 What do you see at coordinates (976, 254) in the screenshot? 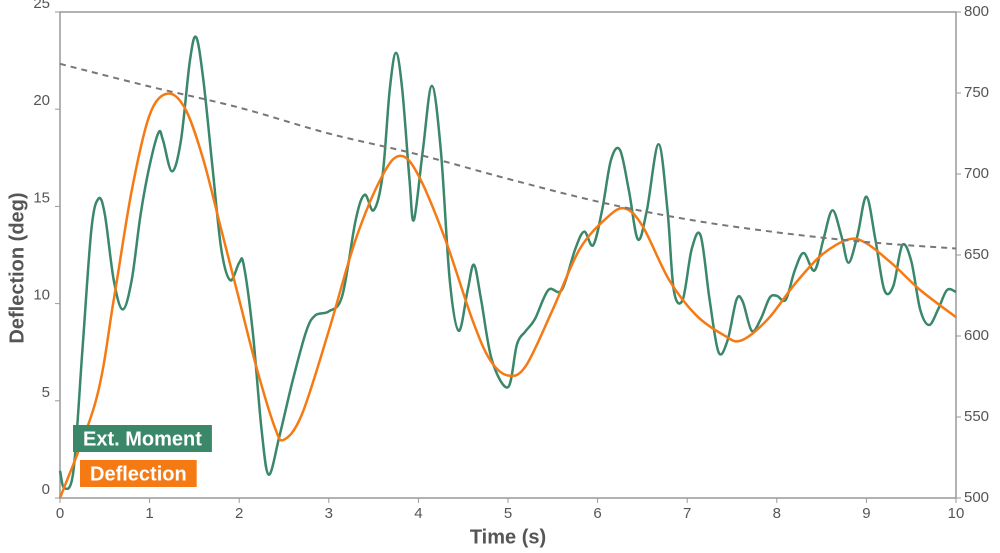
I see `y2-tick-label: 650` at bounding box center [976, 254].